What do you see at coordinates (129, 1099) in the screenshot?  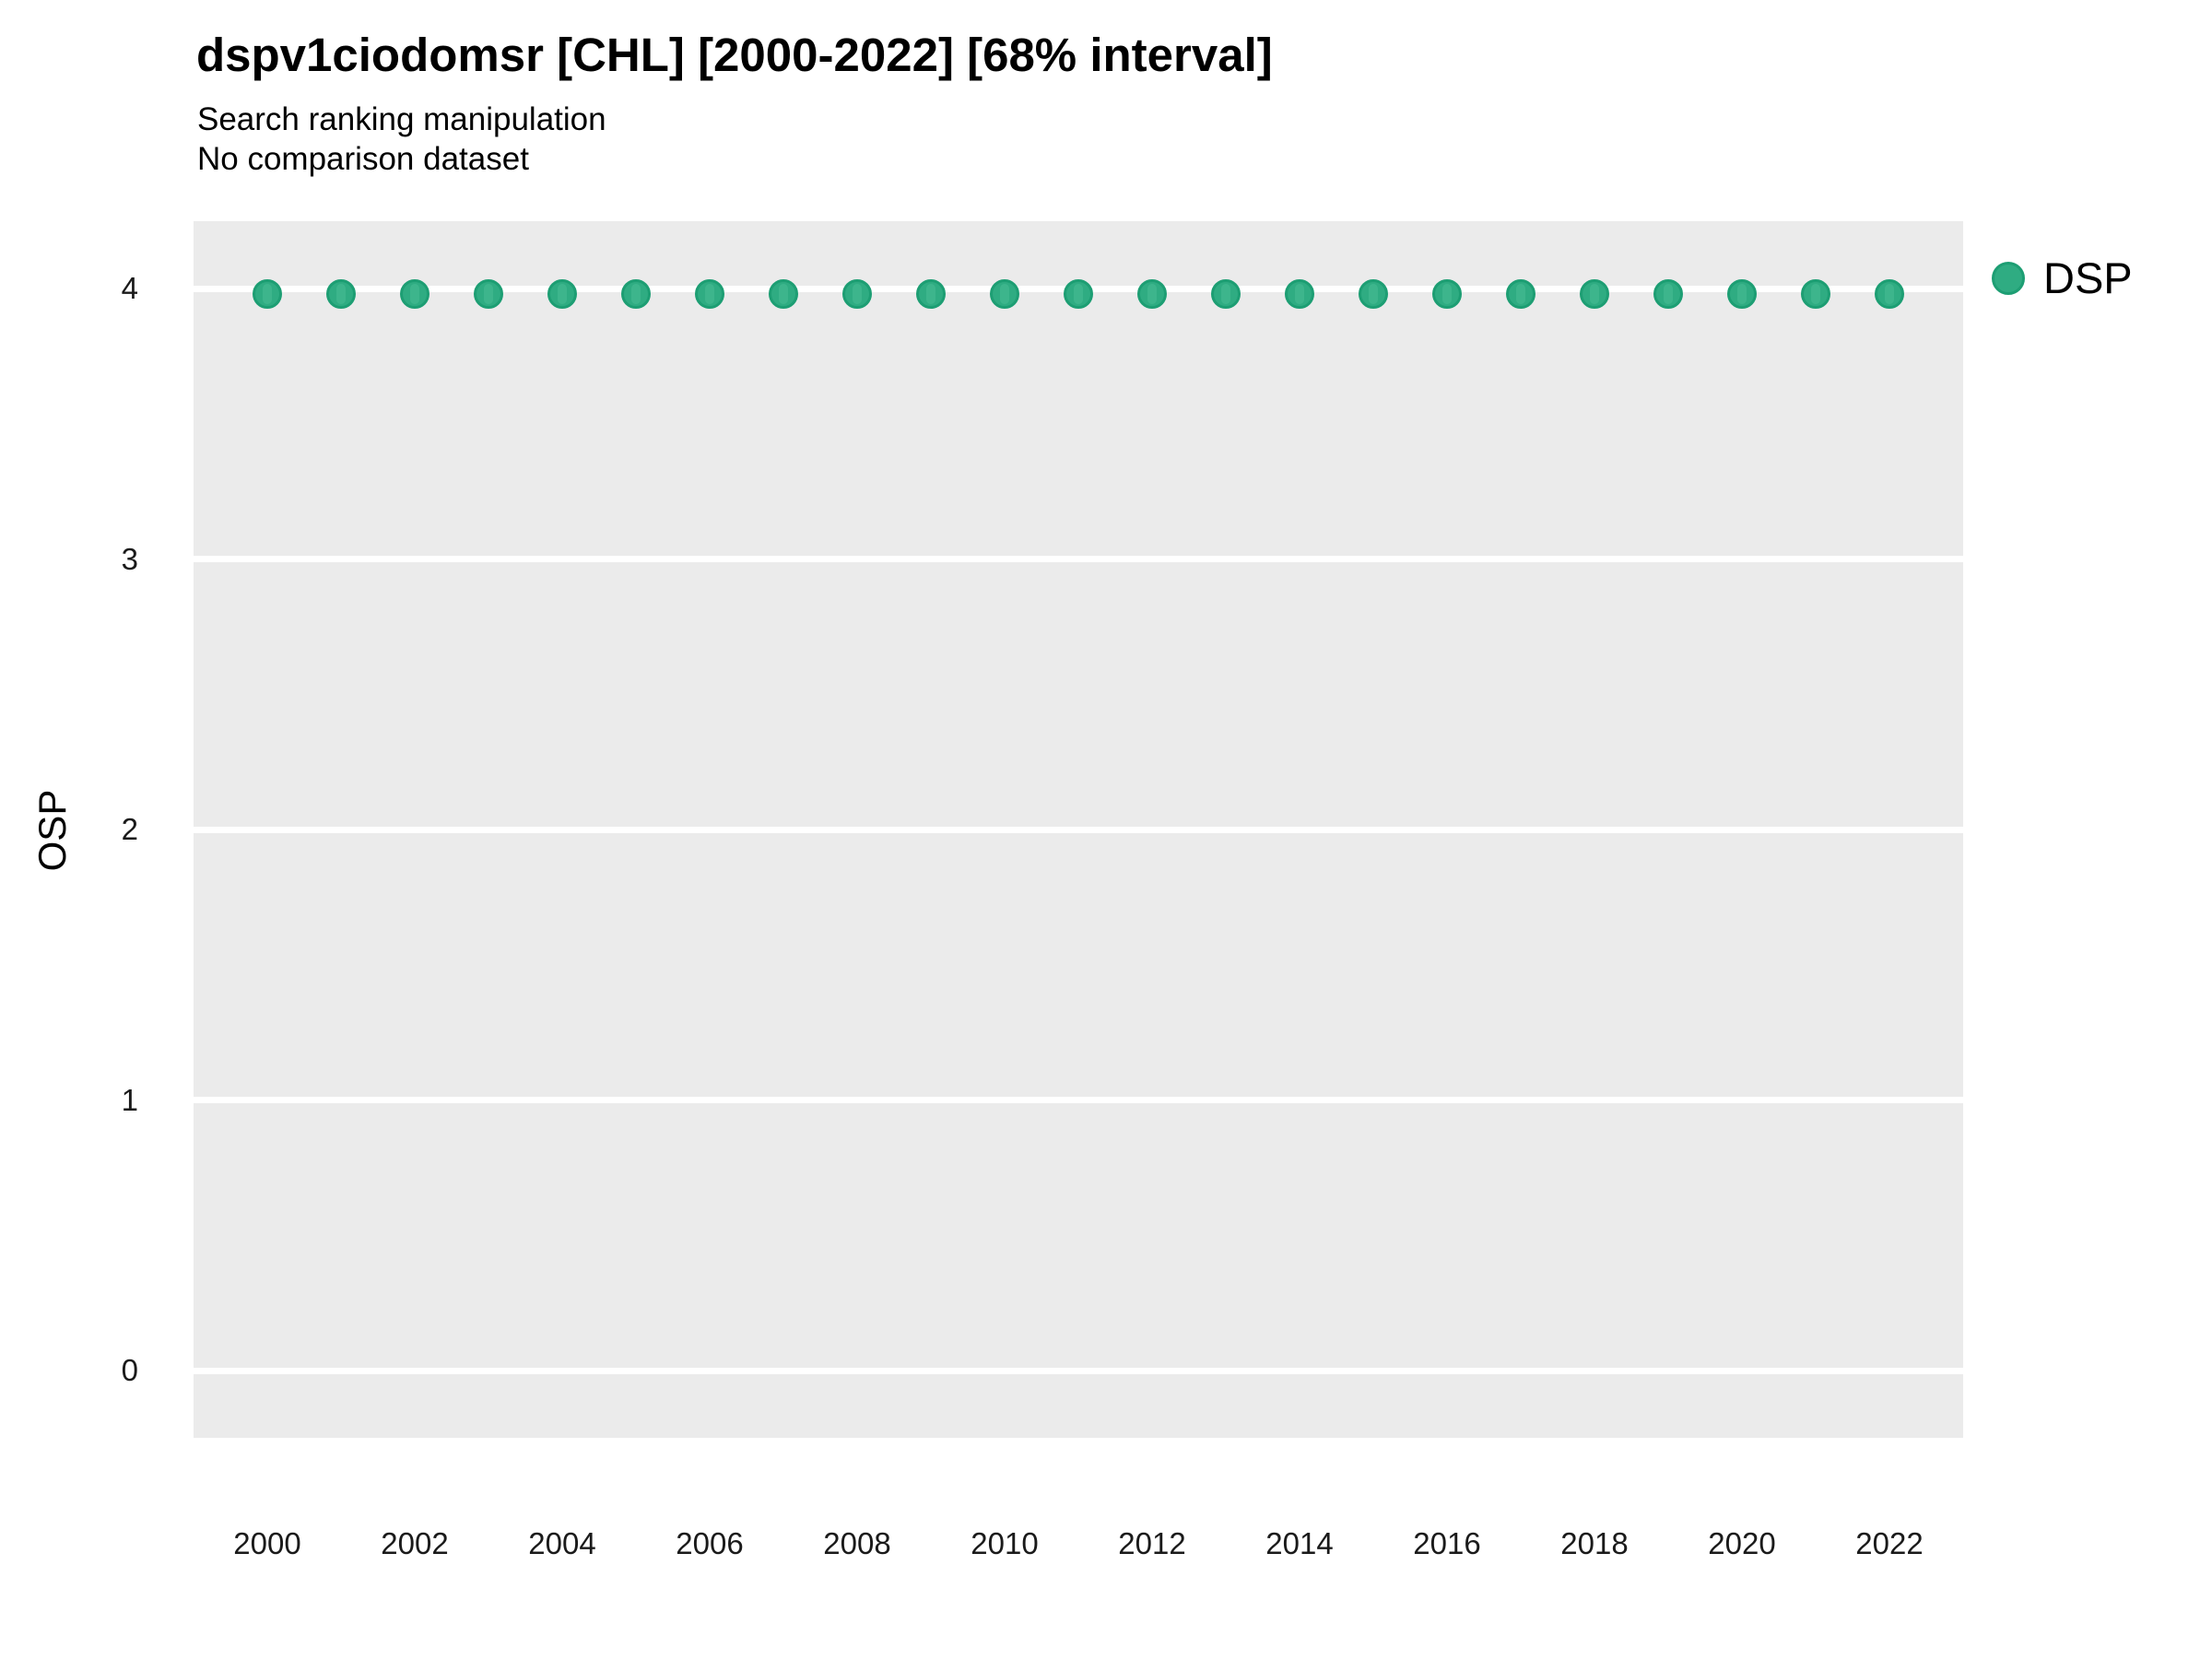 I see `y-tick-label: 1` at bounding box center [129, 1099].